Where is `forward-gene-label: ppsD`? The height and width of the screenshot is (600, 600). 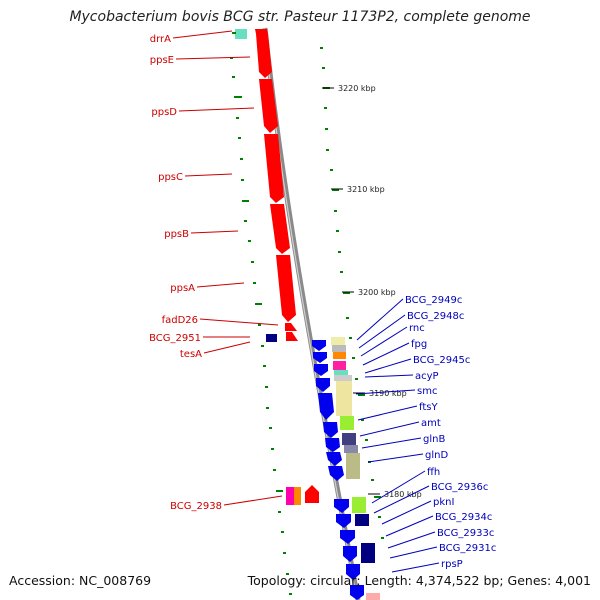
forward-gene-label: ppsD is located at coordinates (164, 112).